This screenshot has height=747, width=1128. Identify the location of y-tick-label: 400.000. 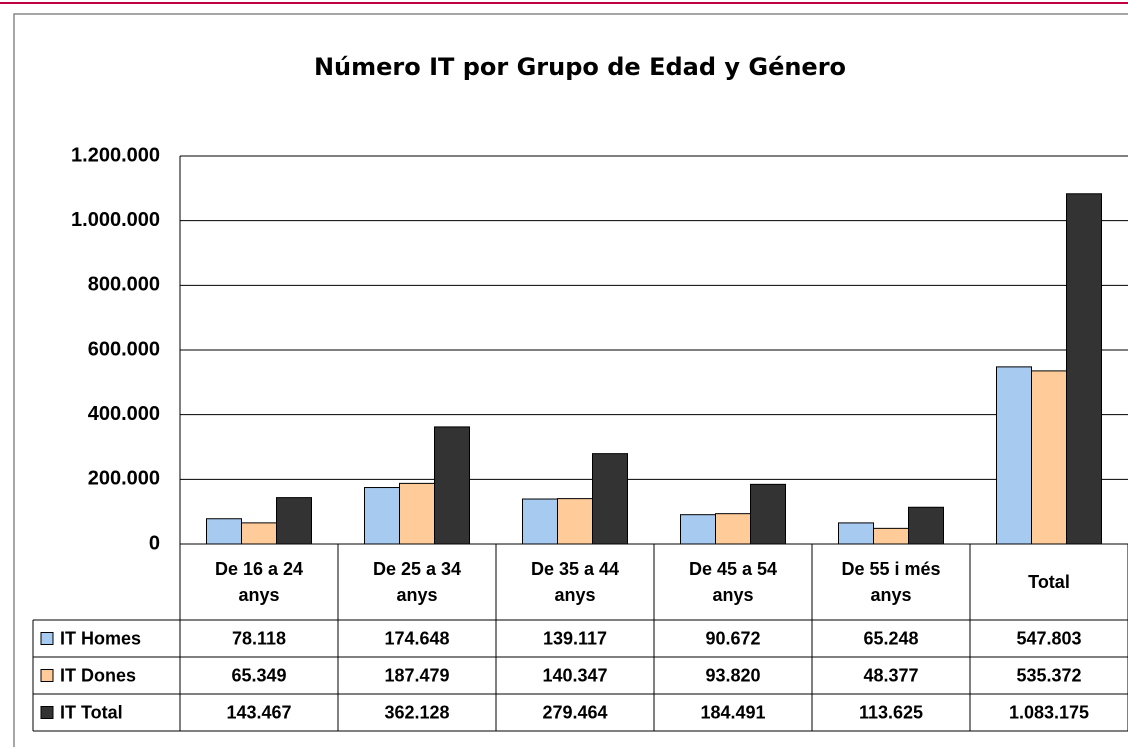
(124, 414).